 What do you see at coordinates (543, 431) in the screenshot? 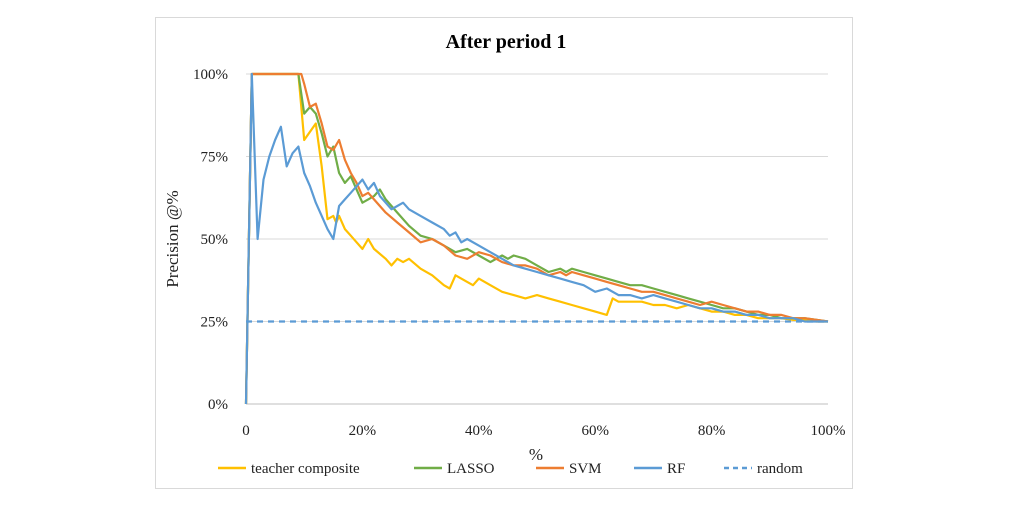
I see `x-tick-labels: 0 20% 40% 60% 80% 100%` at bounding box center [543, 431].